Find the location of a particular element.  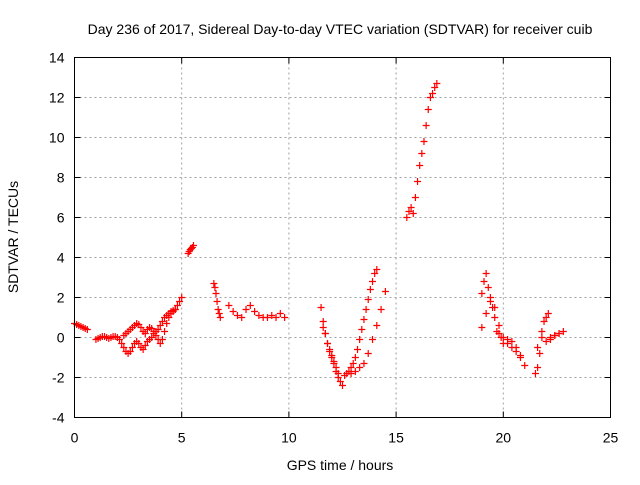

y-axis-label: SDTVAR / TECUs is located at coordinates (13, 237).